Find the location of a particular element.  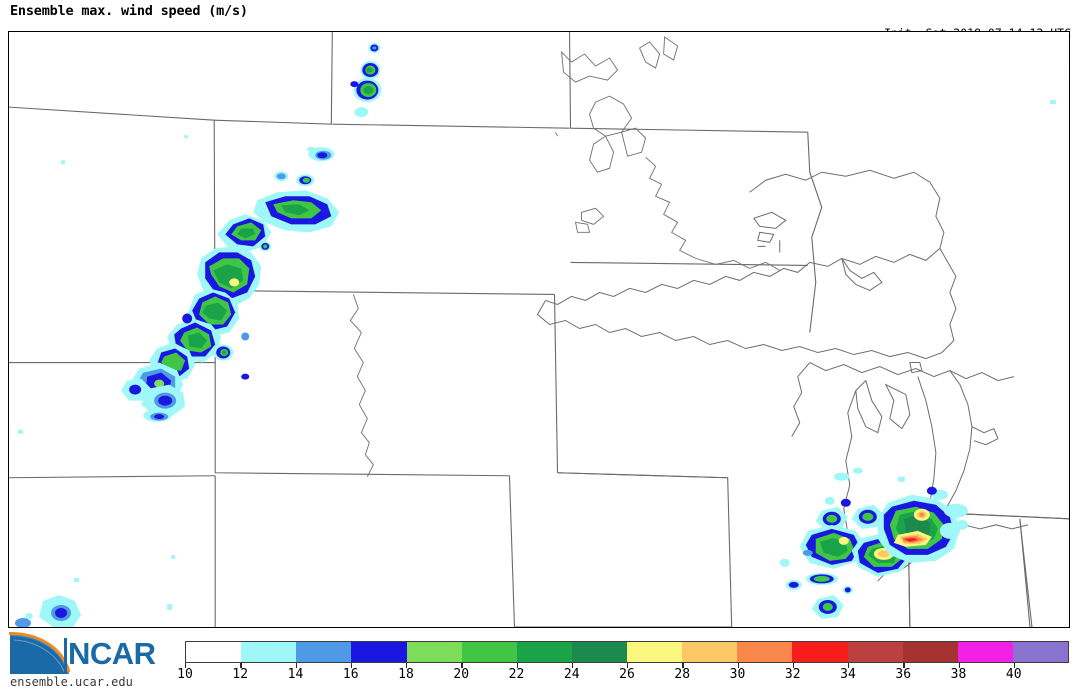

storm-line-montana-wyoming-north is located at coordinates (278, 212).